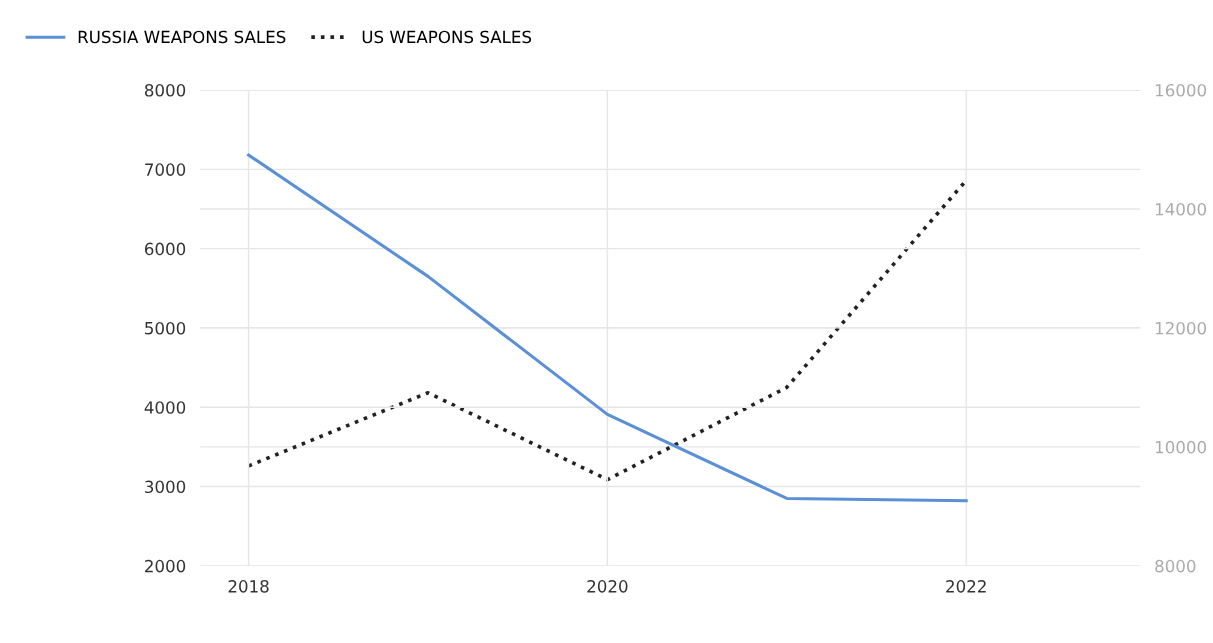 The height and width of the screenshot is (643, 1213). Describe the element at coordinates (165, 487) in the screenshot. I see `y-tick-label: 3000` at that location.